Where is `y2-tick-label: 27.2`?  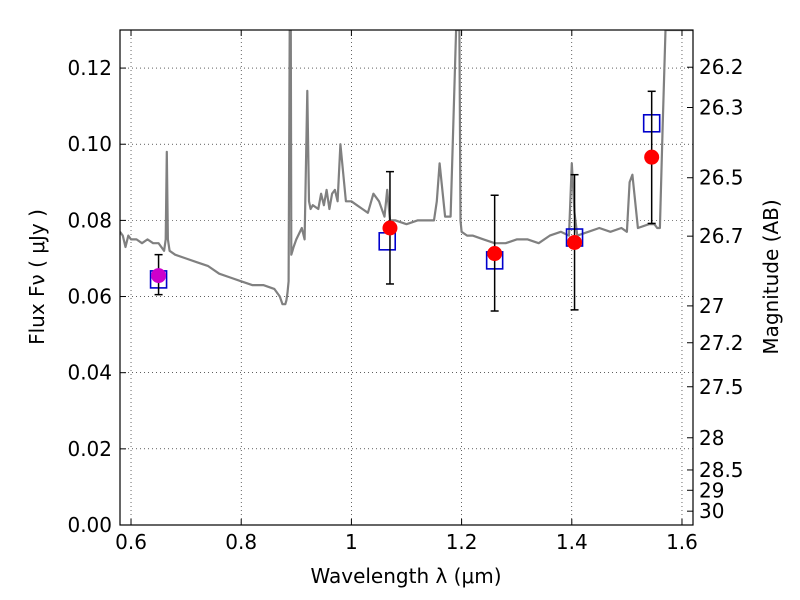 y2-tick-label: 27.2 is located at coordinates (721, 343).